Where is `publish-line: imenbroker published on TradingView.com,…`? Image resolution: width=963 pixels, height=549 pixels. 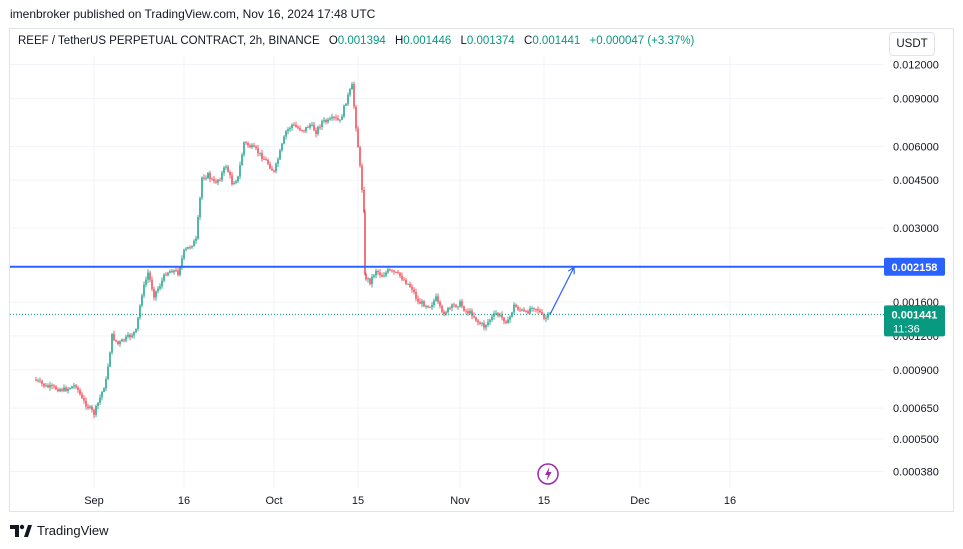
publish-line: imenbroker published on TradingView.com,… is located at coordinates (193, 14).